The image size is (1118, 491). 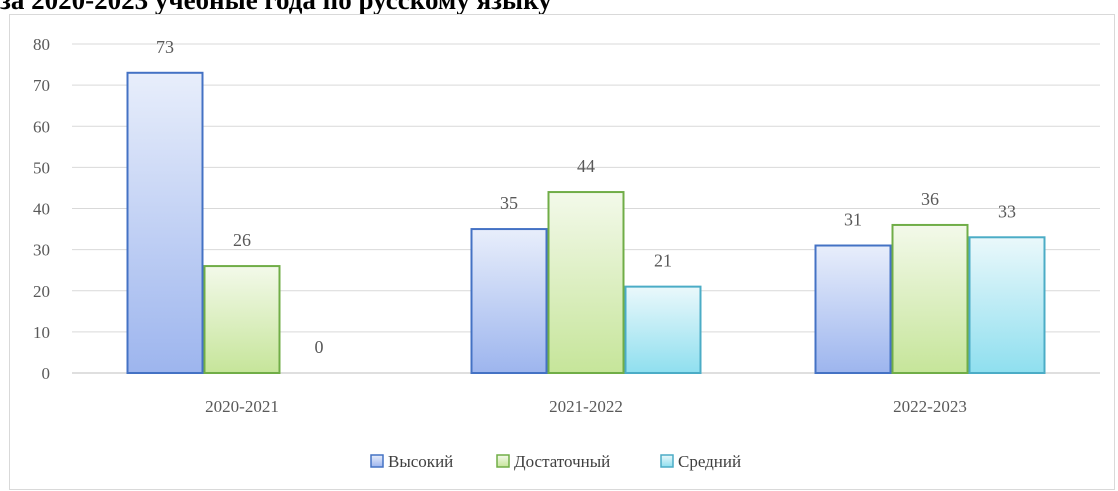 I want to click on x-category-label: 2022-2023, so click(x=930, y=406).